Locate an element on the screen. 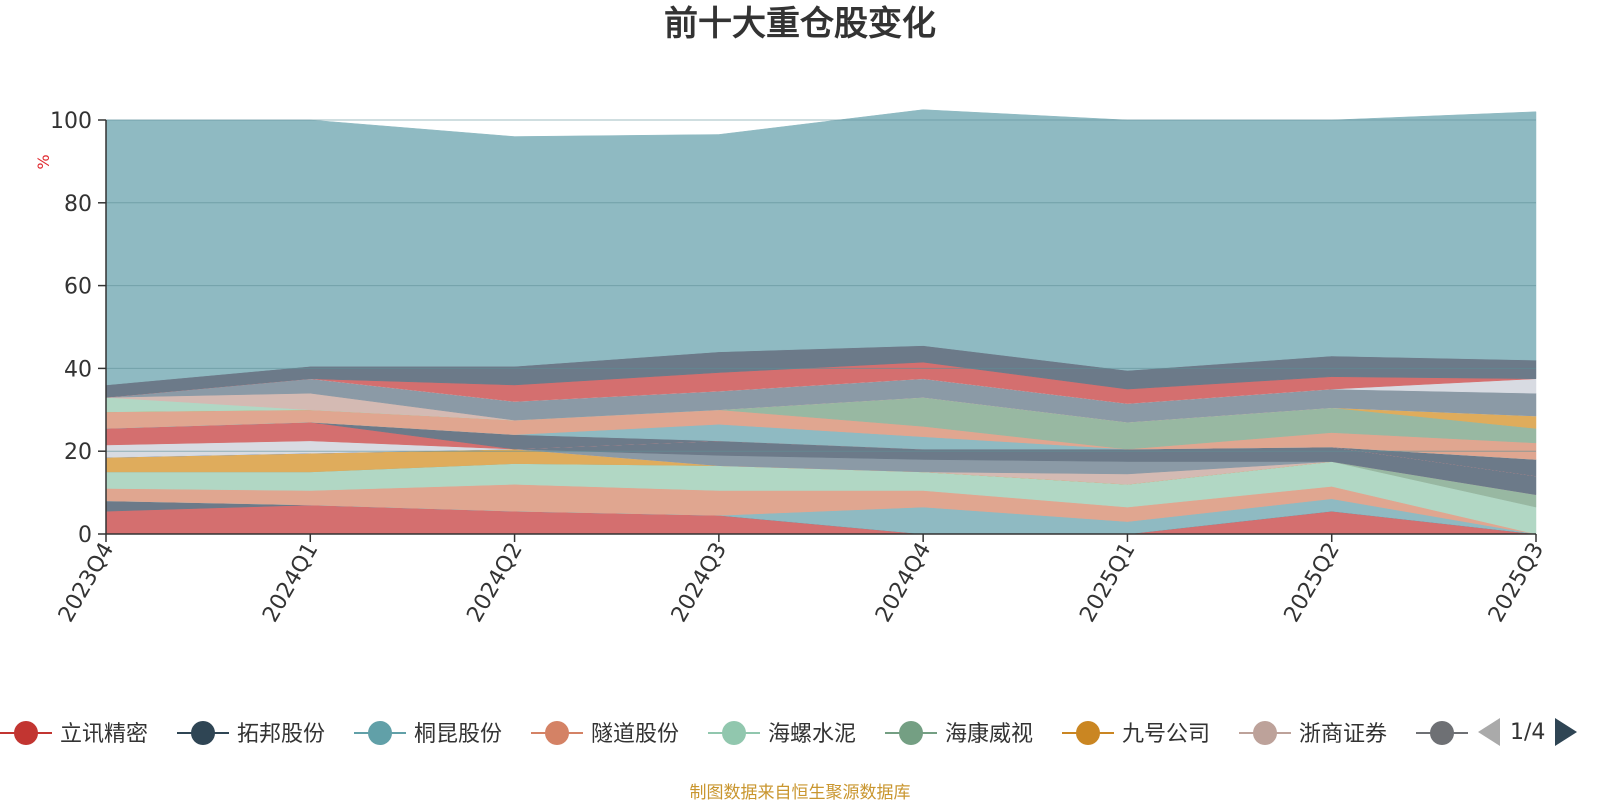  legend-item: 隧道股份 is located at coordinates (605, 732).